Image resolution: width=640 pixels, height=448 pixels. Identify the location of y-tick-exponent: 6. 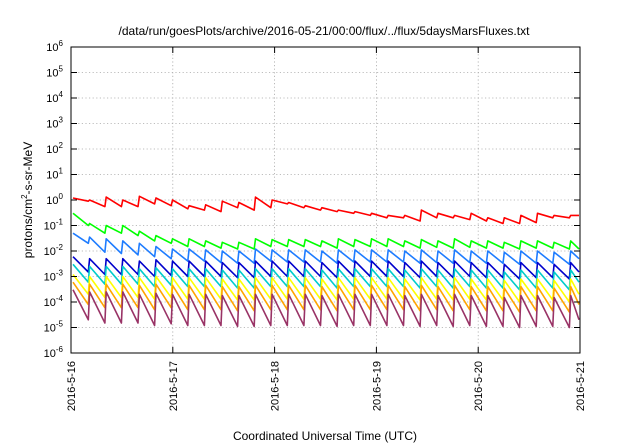
(61, 43).